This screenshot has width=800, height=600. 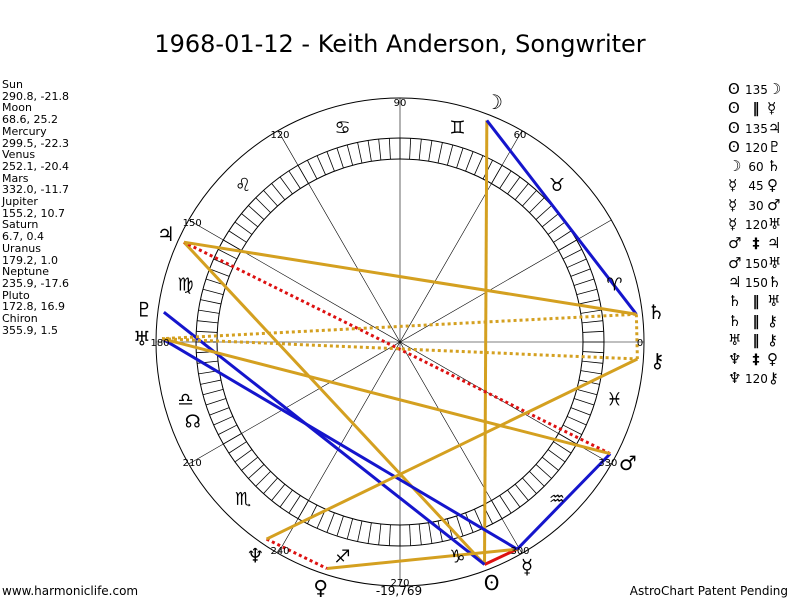 I want to click on footer-website: www.harmoniclife.com, so click(x=70, y=591).